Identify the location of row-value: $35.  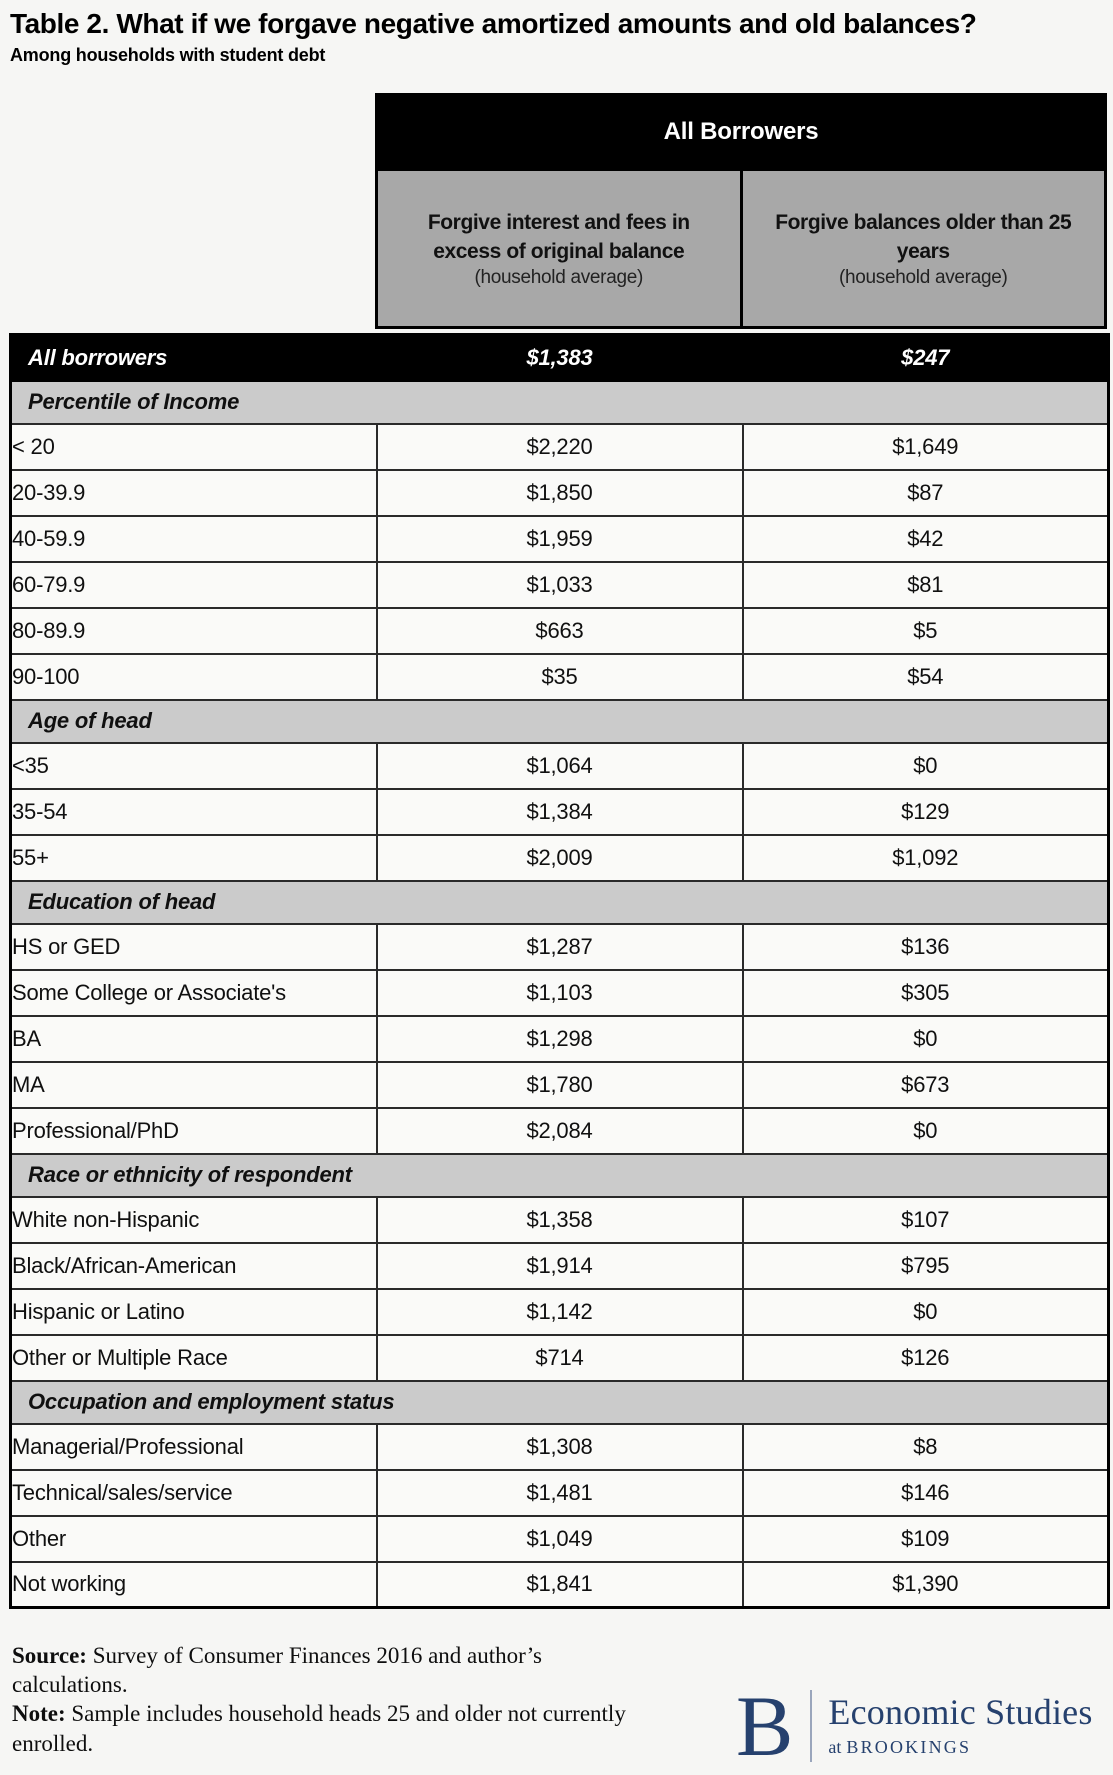
(559, 676).